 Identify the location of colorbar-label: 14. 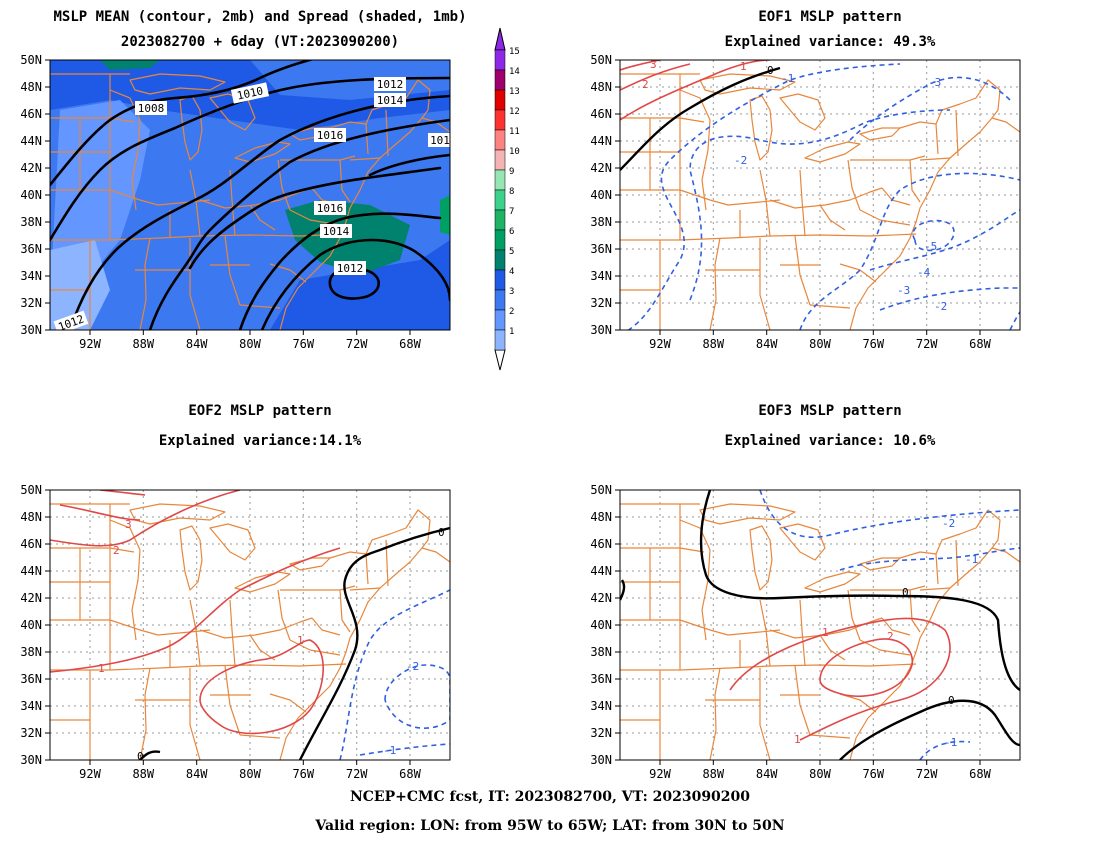
(514, 72).